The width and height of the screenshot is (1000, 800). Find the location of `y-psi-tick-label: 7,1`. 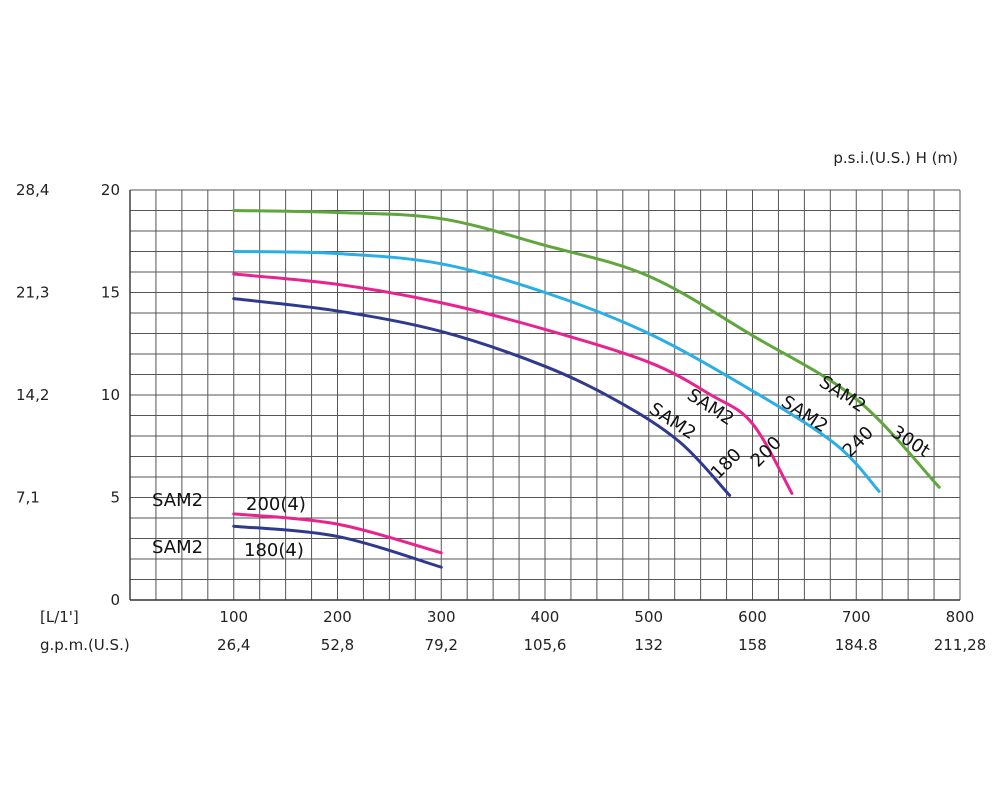

y-psi-tick-label: 7,1 is located at coordinates (28, 498).